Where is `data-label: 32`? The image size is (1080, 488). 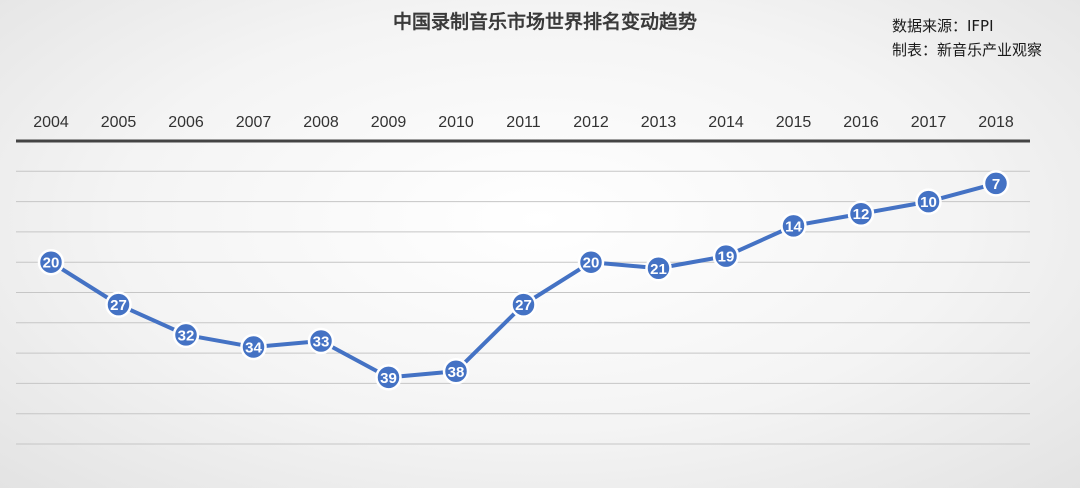 data-label: 32 is located at coordinates (186, 335).